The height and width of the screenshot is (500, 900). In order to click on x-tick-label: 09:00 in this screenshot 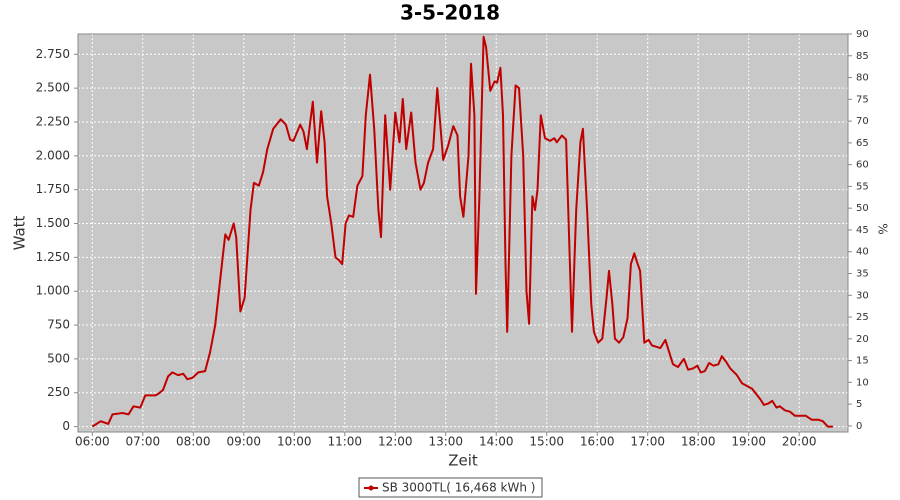, I will do `click(243, 442)`.